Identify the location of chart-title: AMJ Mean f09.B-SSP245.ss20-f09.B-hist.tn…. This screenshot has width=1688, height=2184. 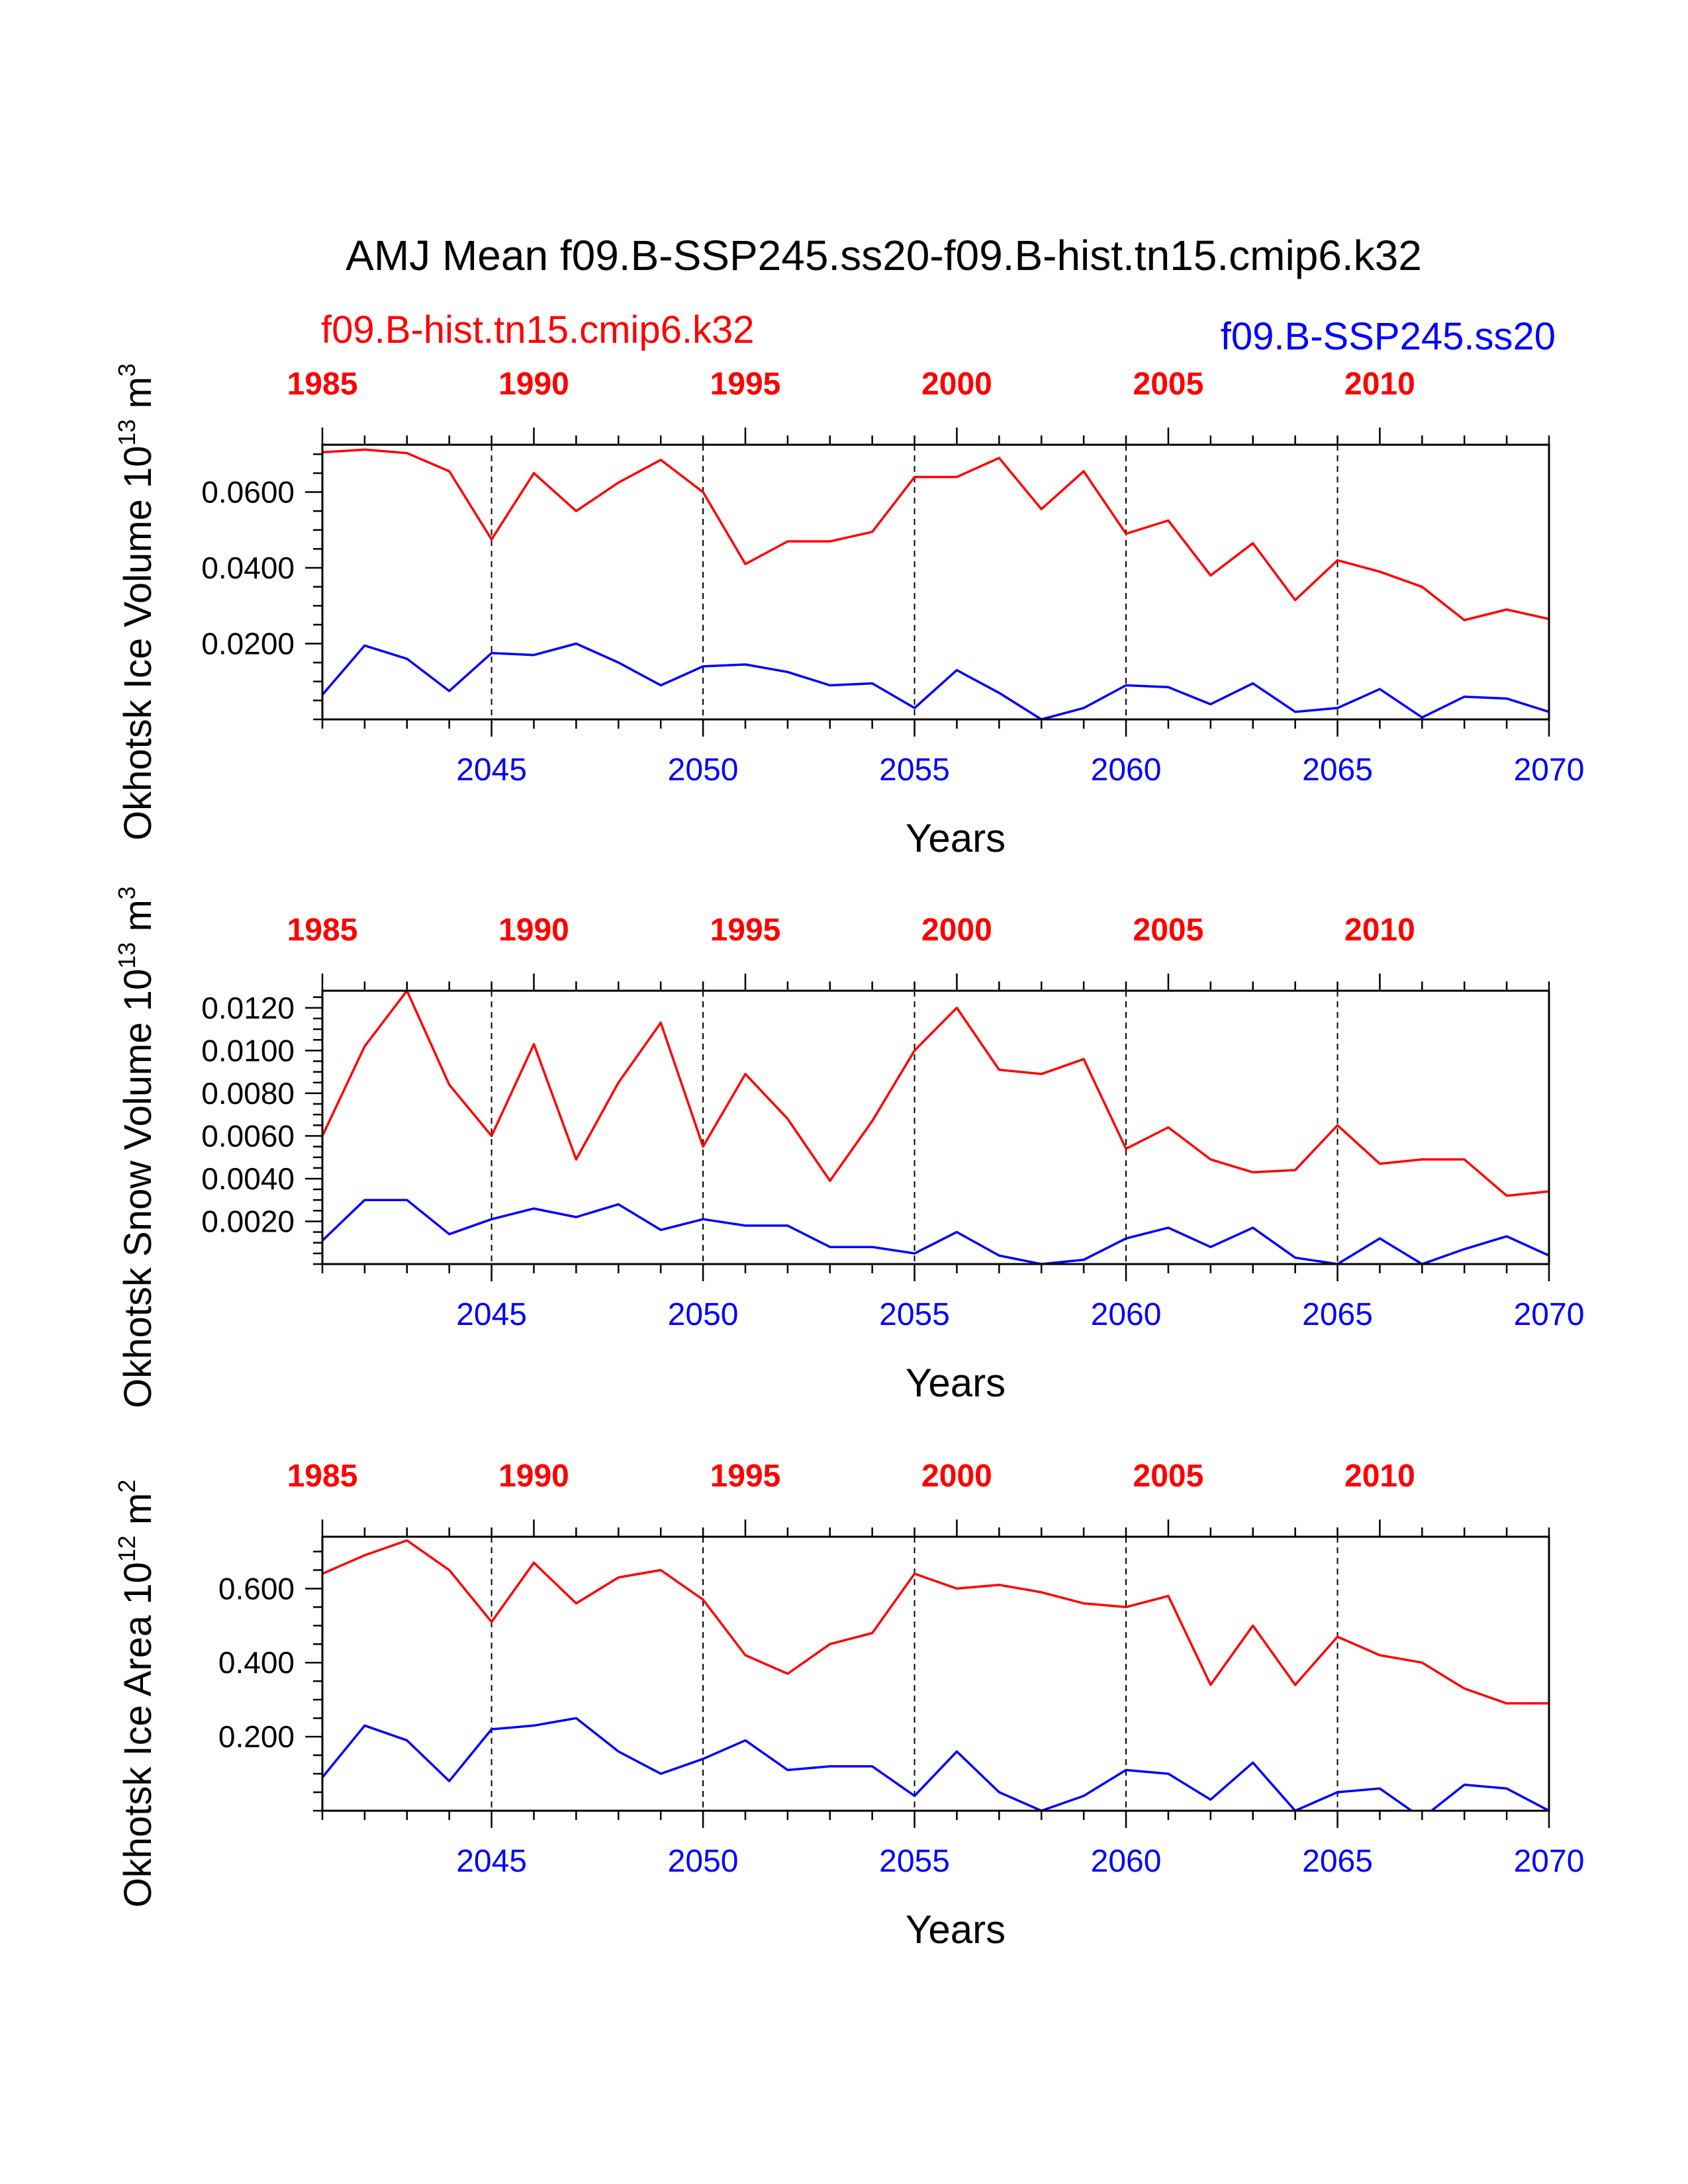
(884, 256).